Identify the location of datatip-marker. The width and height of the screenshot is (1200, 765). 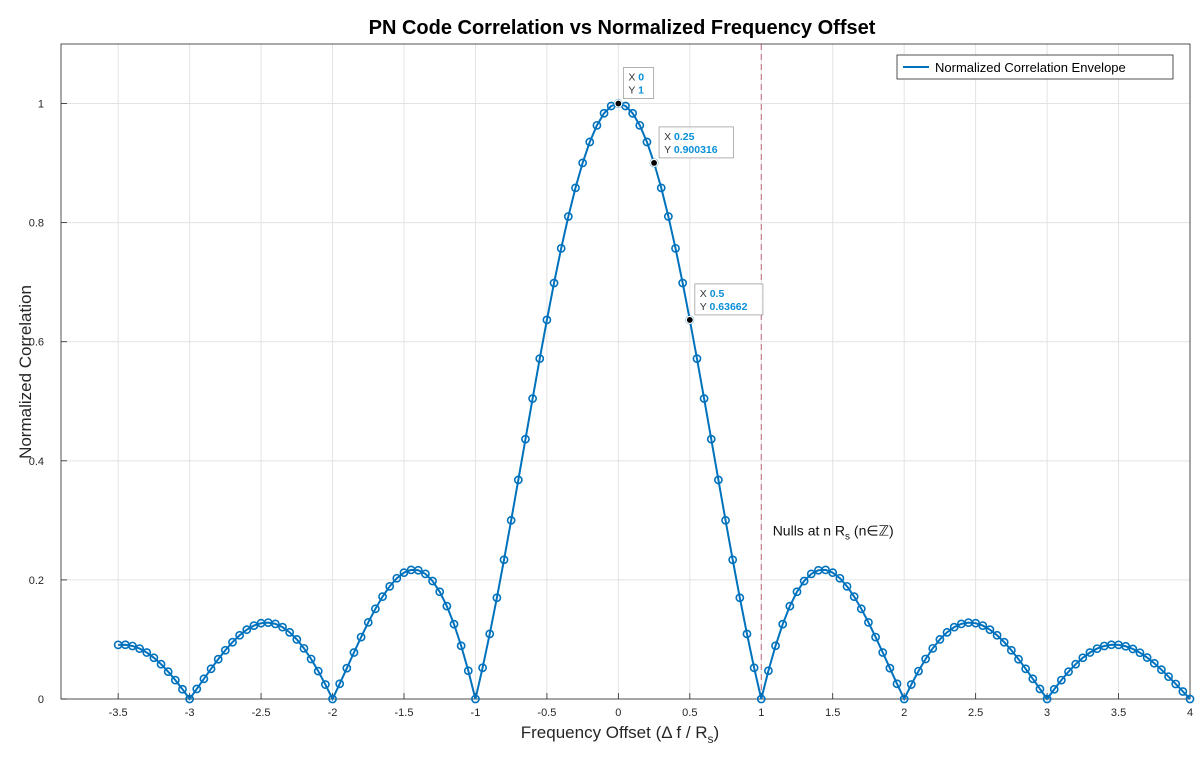
(618, 103).